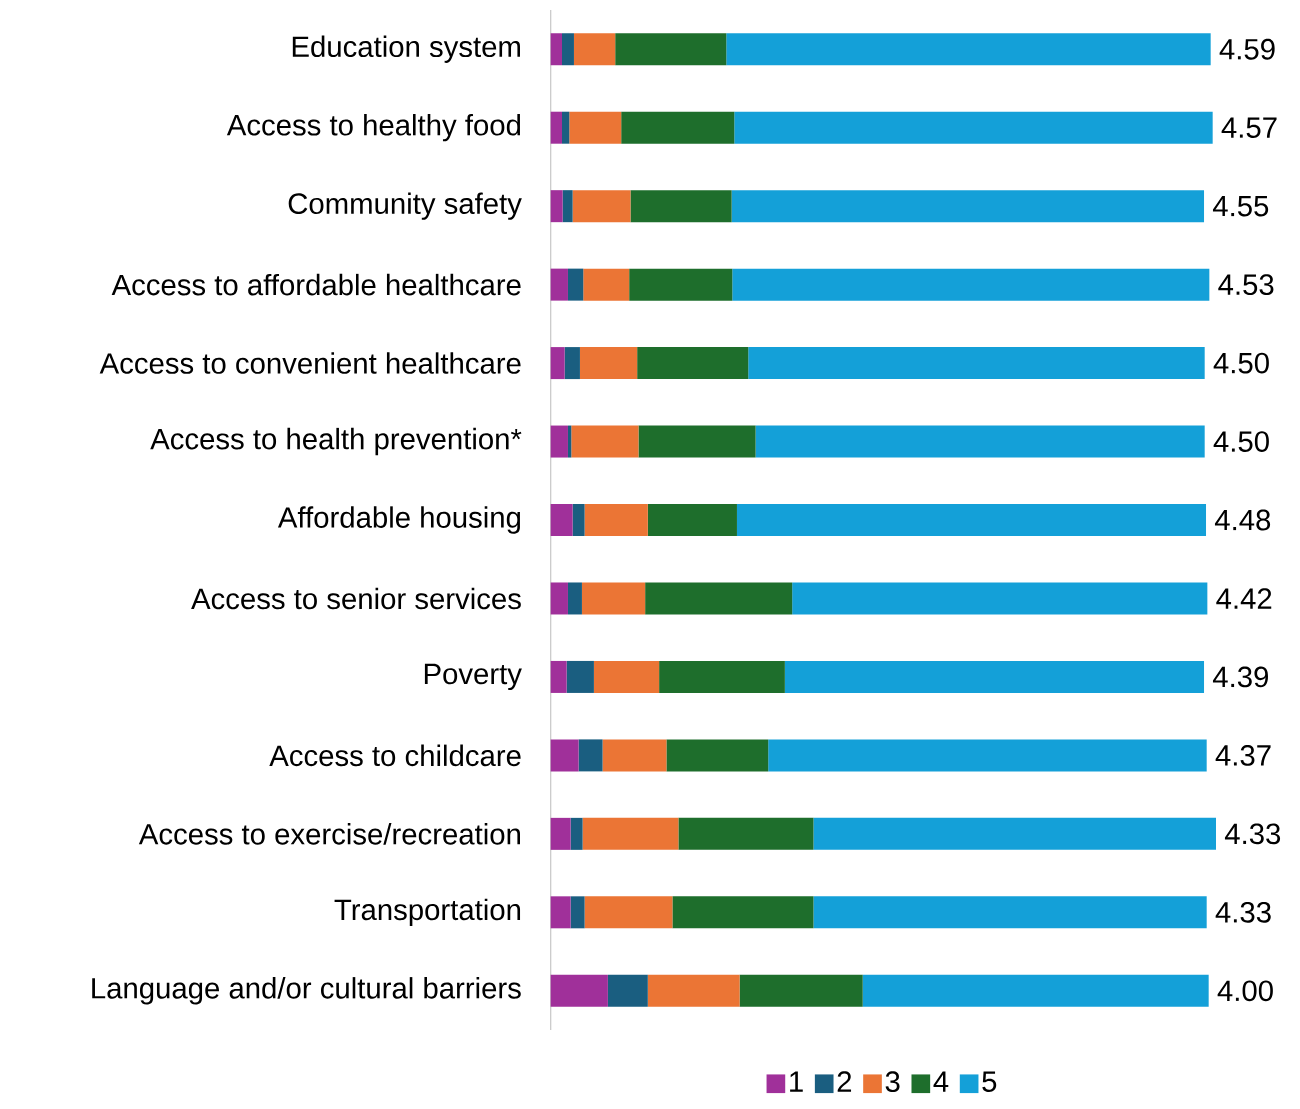 Image resolution: width=1300 pixels, height=1109 pixels. Describe the element at coordinates (1242, 520) in the screenshot. I see `annotation: 4.48` at that location.